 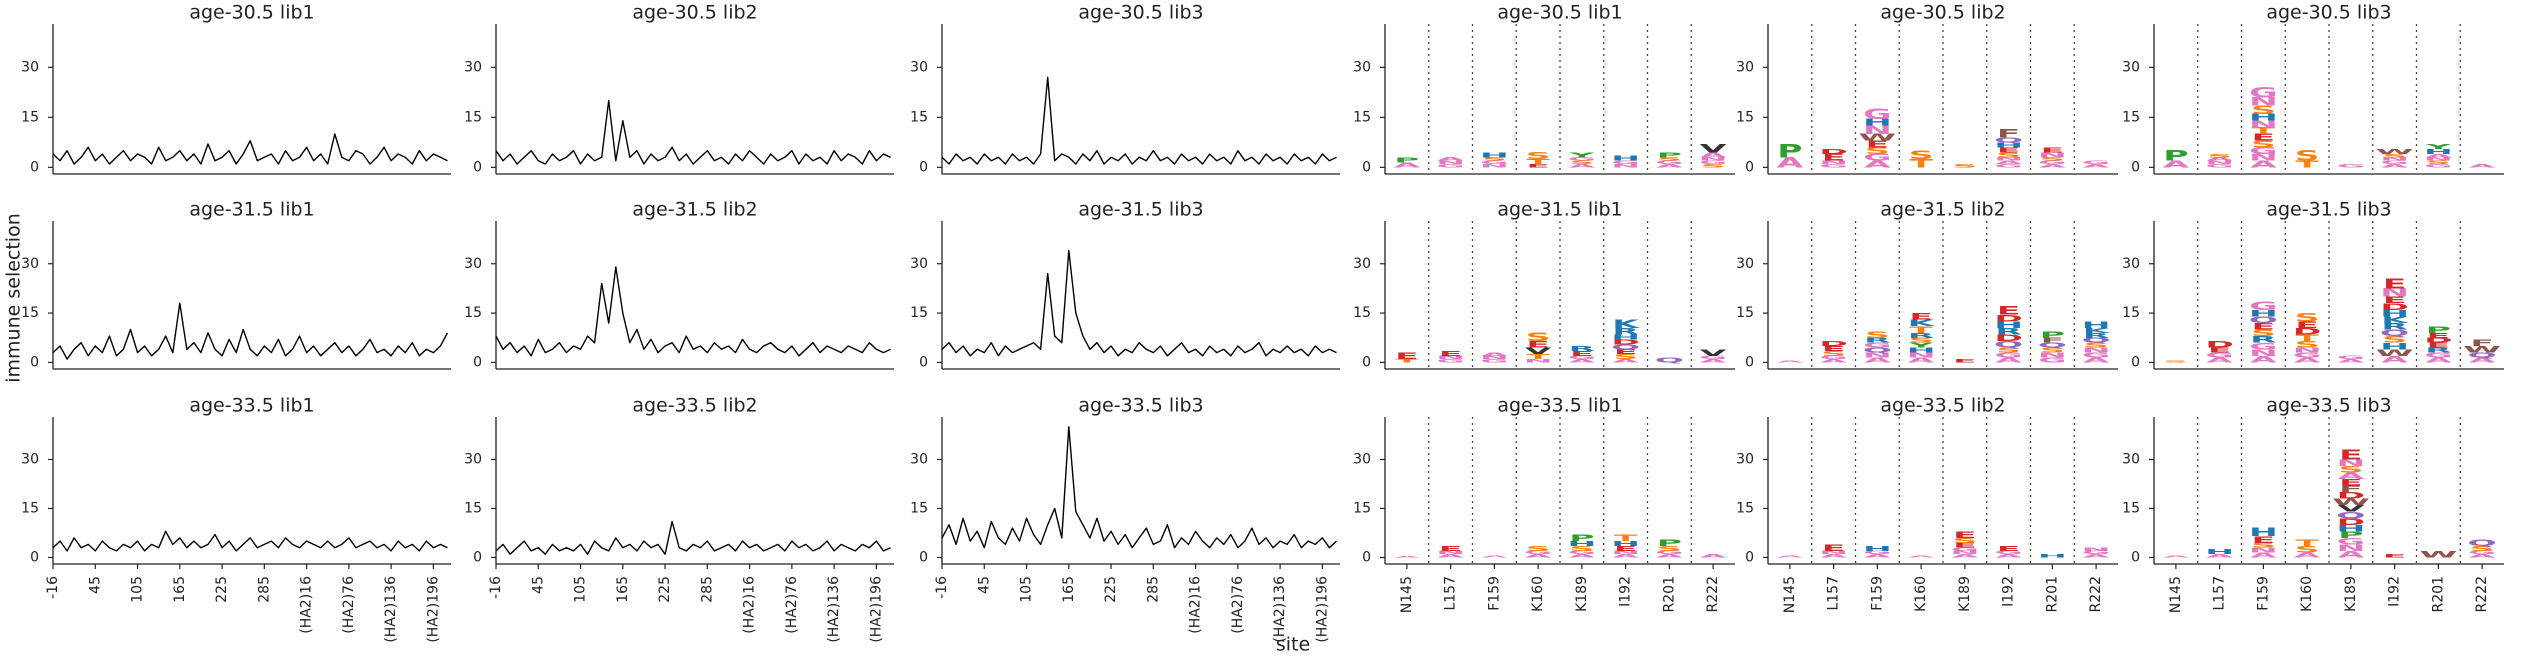 What do you see at coordinates (2097, 330) in the screenshot?
I see `logo-letter: K` at bounding box center [2097, 330].